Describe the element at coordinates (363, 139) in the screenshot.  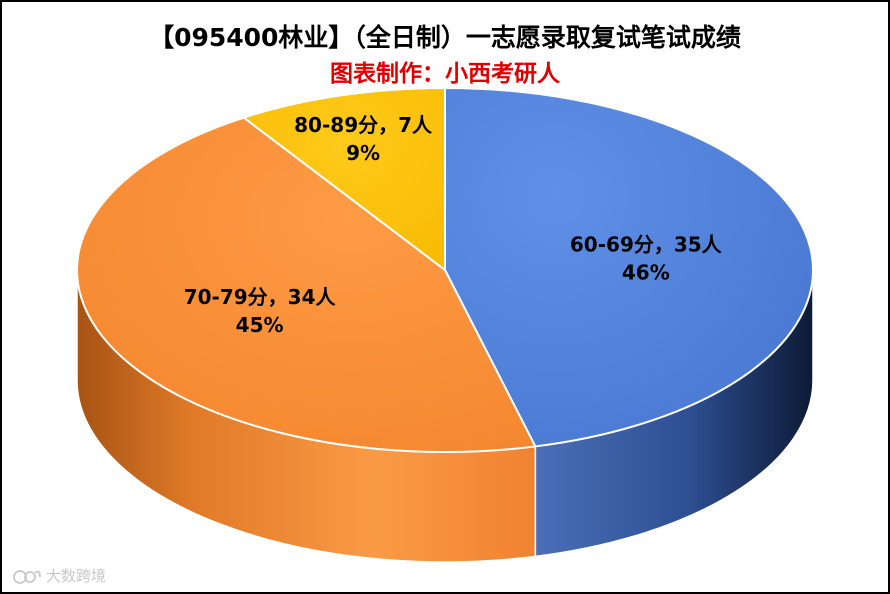
I see `slice-label-3: 80-89分，7人 9%` at that location.